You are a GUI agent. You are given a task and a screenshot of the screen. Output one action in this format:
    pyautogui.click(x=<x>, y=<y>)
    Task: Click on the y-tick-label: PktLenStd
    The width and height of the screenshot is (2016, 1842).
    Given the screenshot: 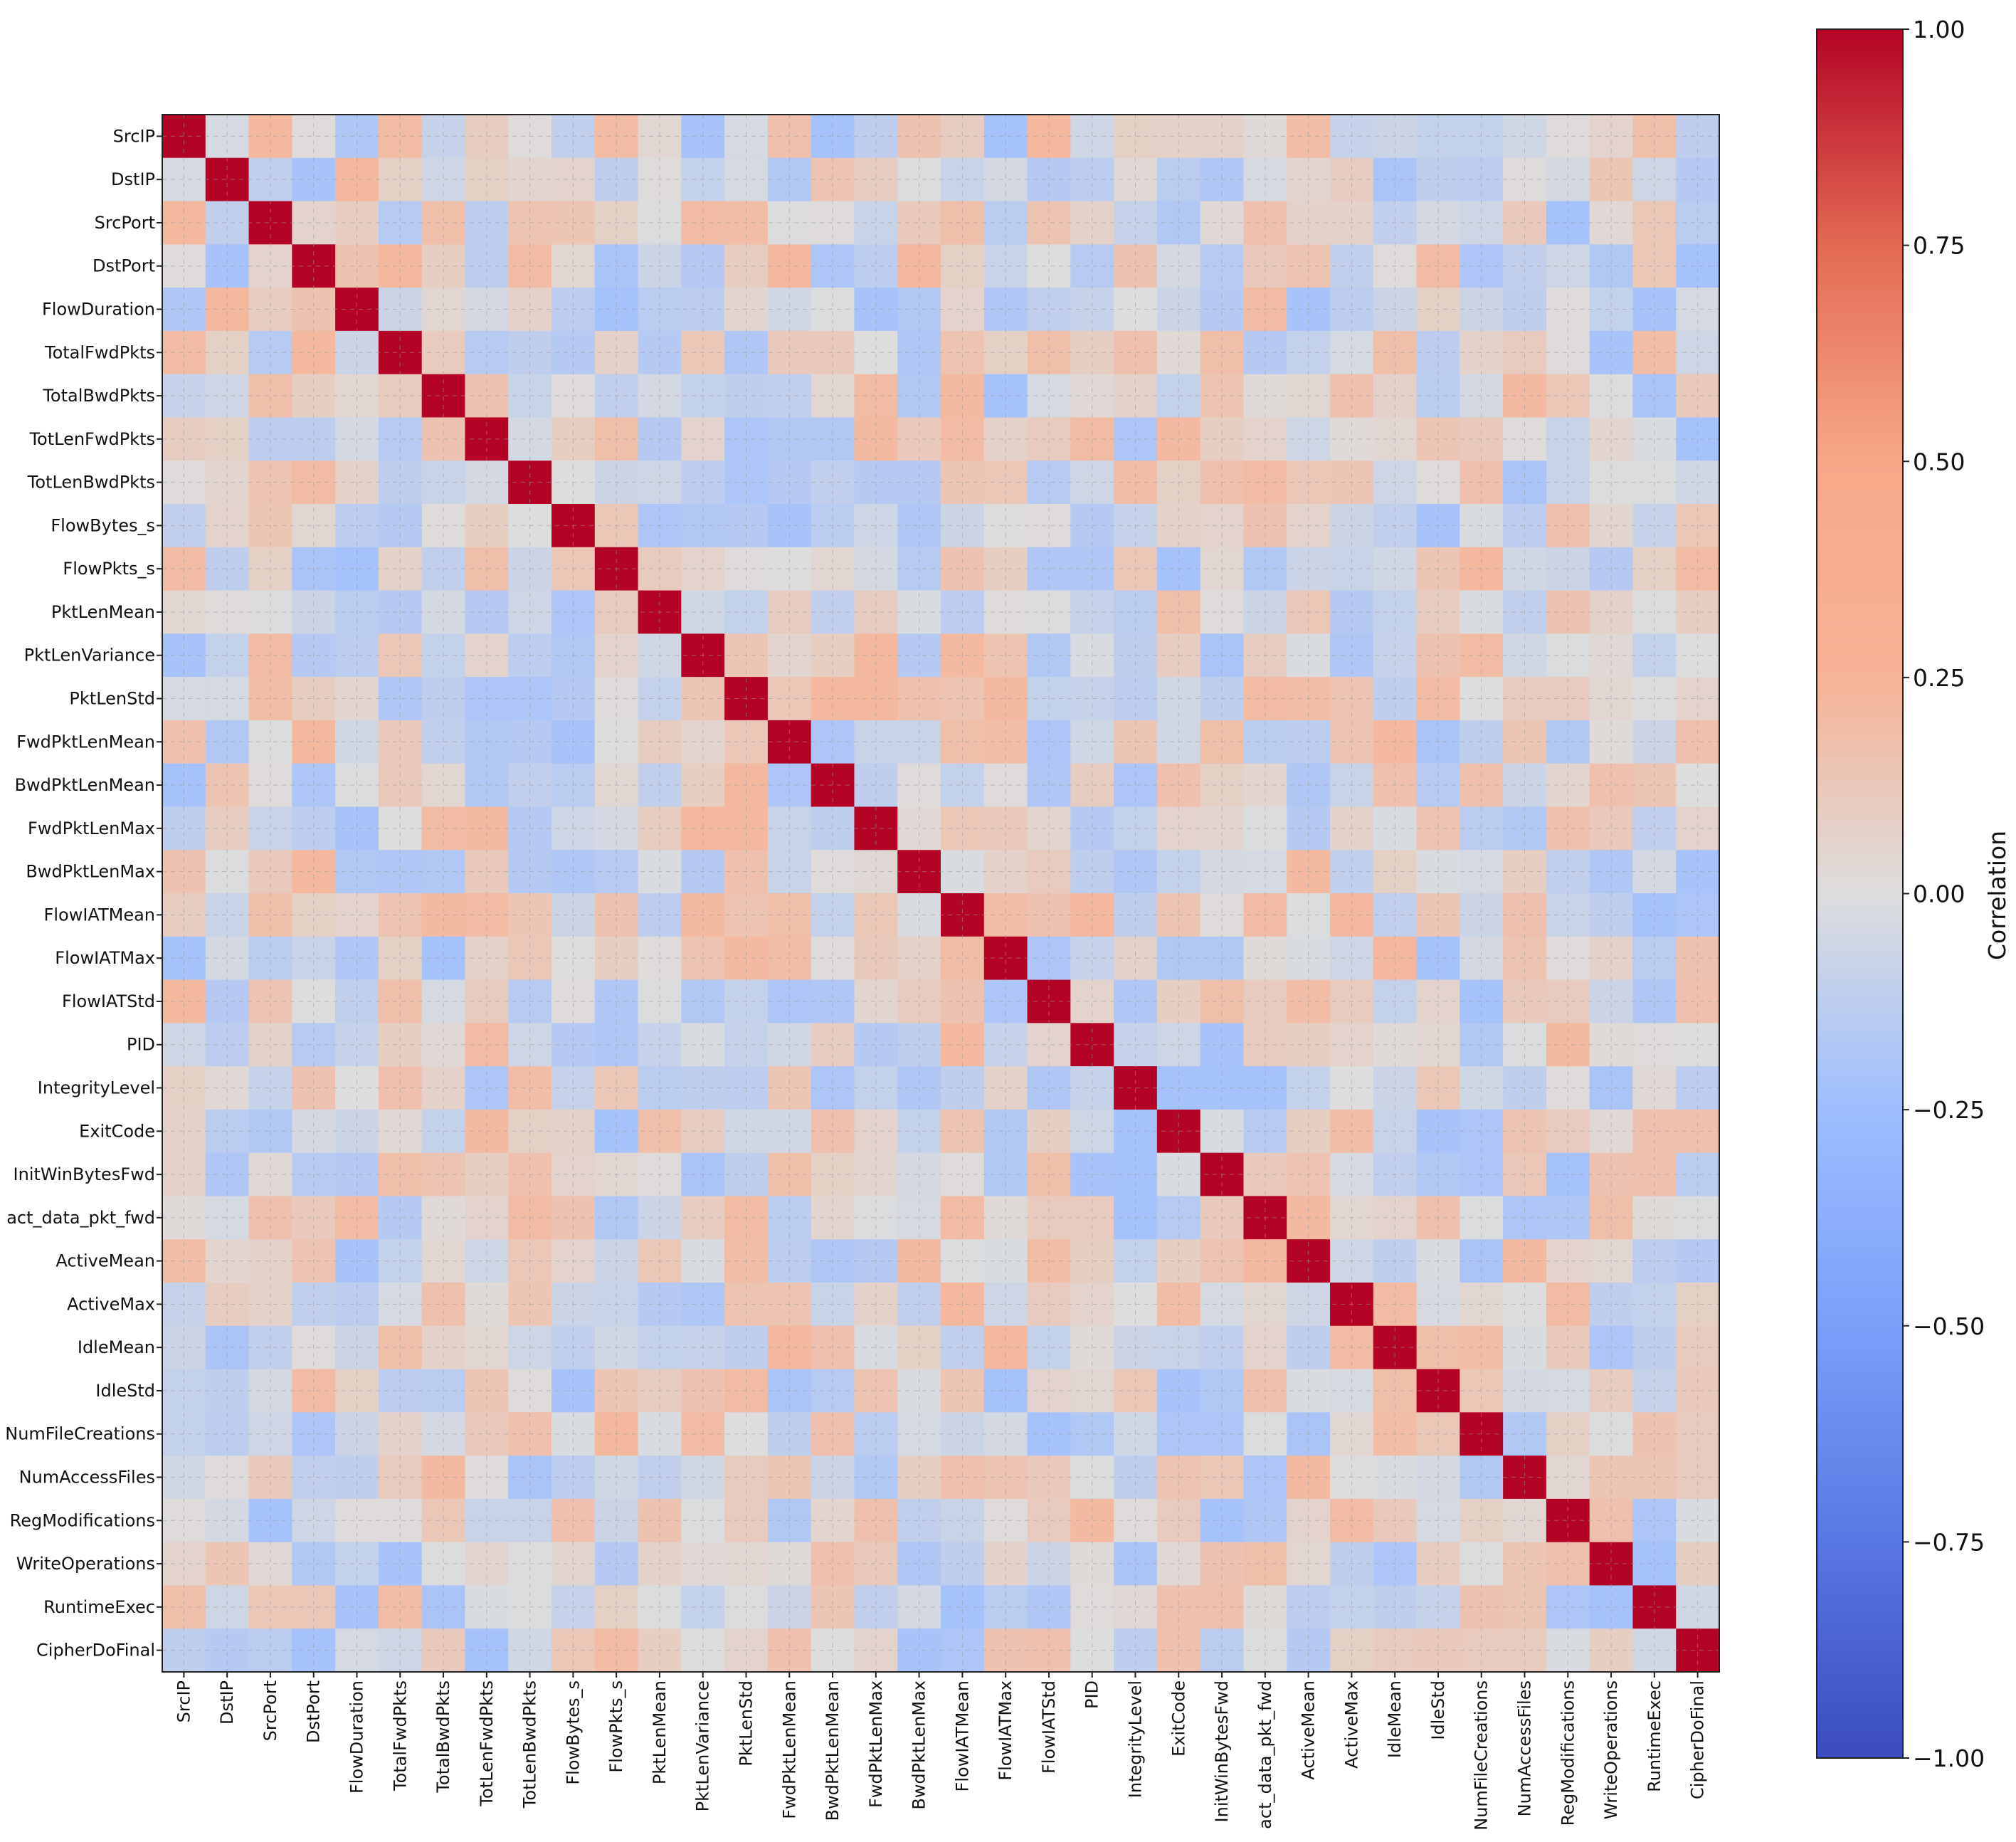 What is the action you would take?
    pyautogui.click(x=112, y=699)
    